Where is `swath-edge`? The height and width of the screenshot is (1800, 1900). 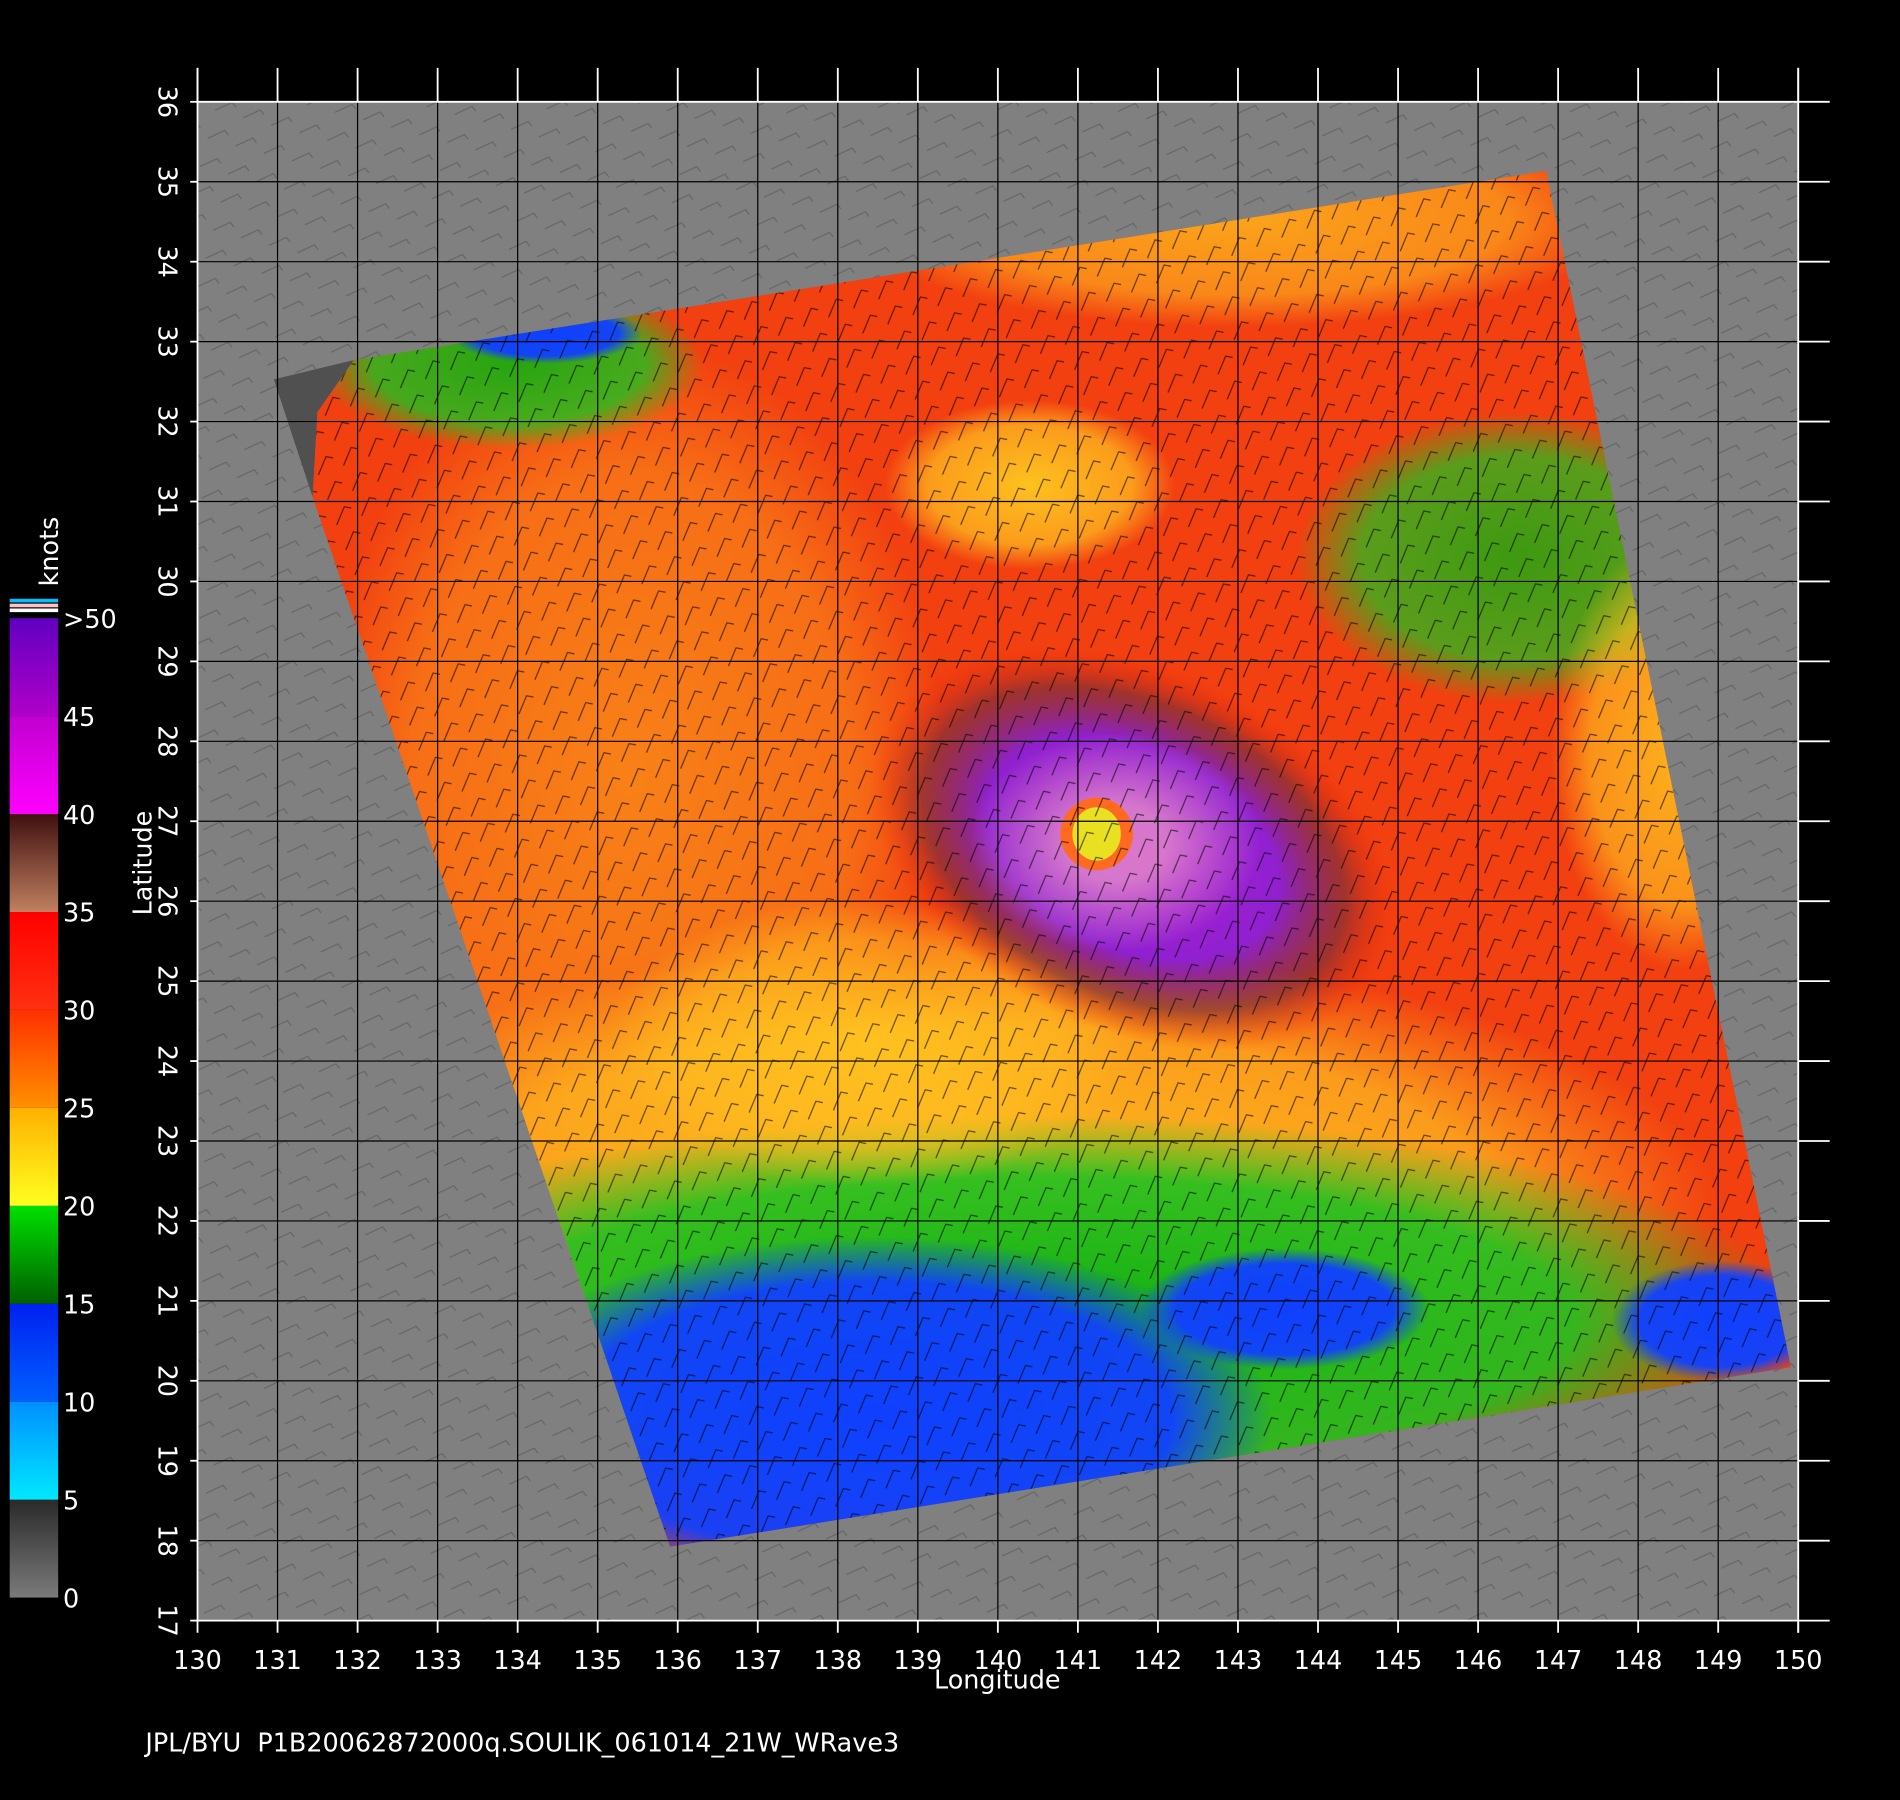
swath-edge is located at coordinates (313, 428).